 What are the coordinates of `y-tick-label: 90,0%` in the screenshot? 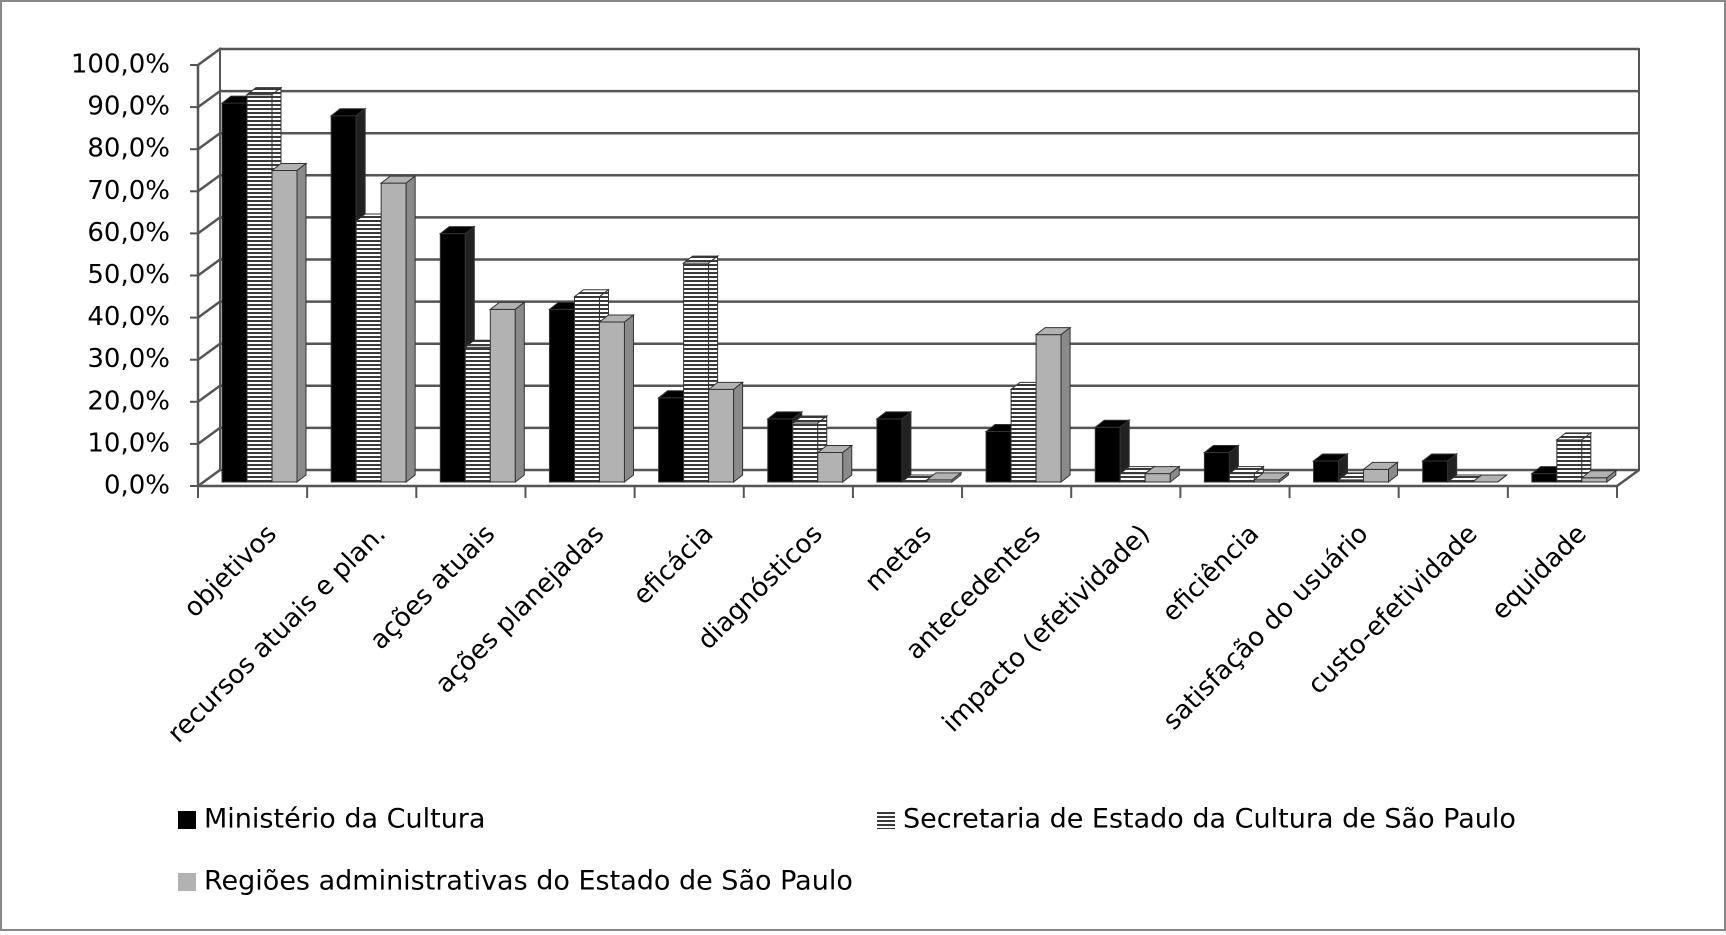 It's located at (128, 107).